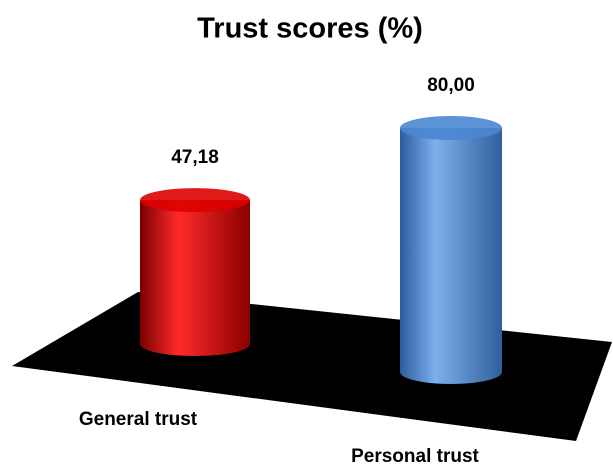 This screenshot has width=613, height=471. Describe the element at coordinates (415, 456) in the screenshot. I see `x-tick-label: Personal trust` at that location.